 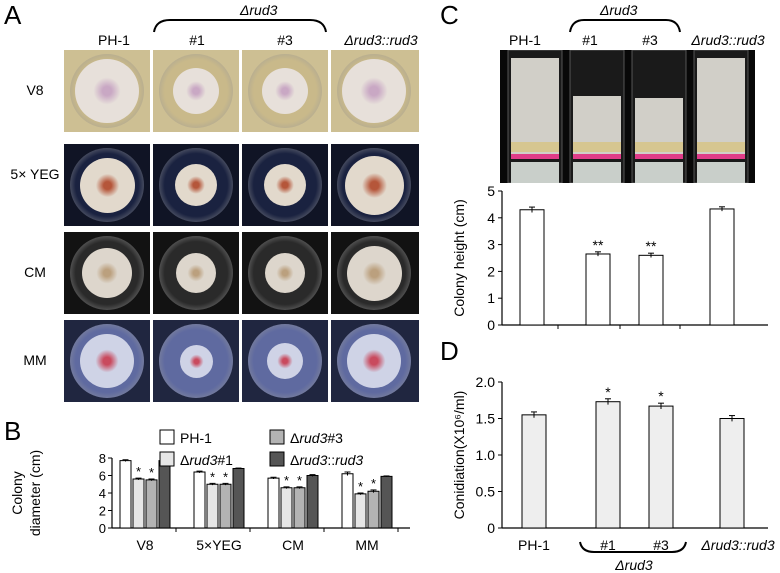 What do you see at coordinates (491, 528) in the screenshot?
I see `y-tick-label: 0` at bounding box center [491, 528].